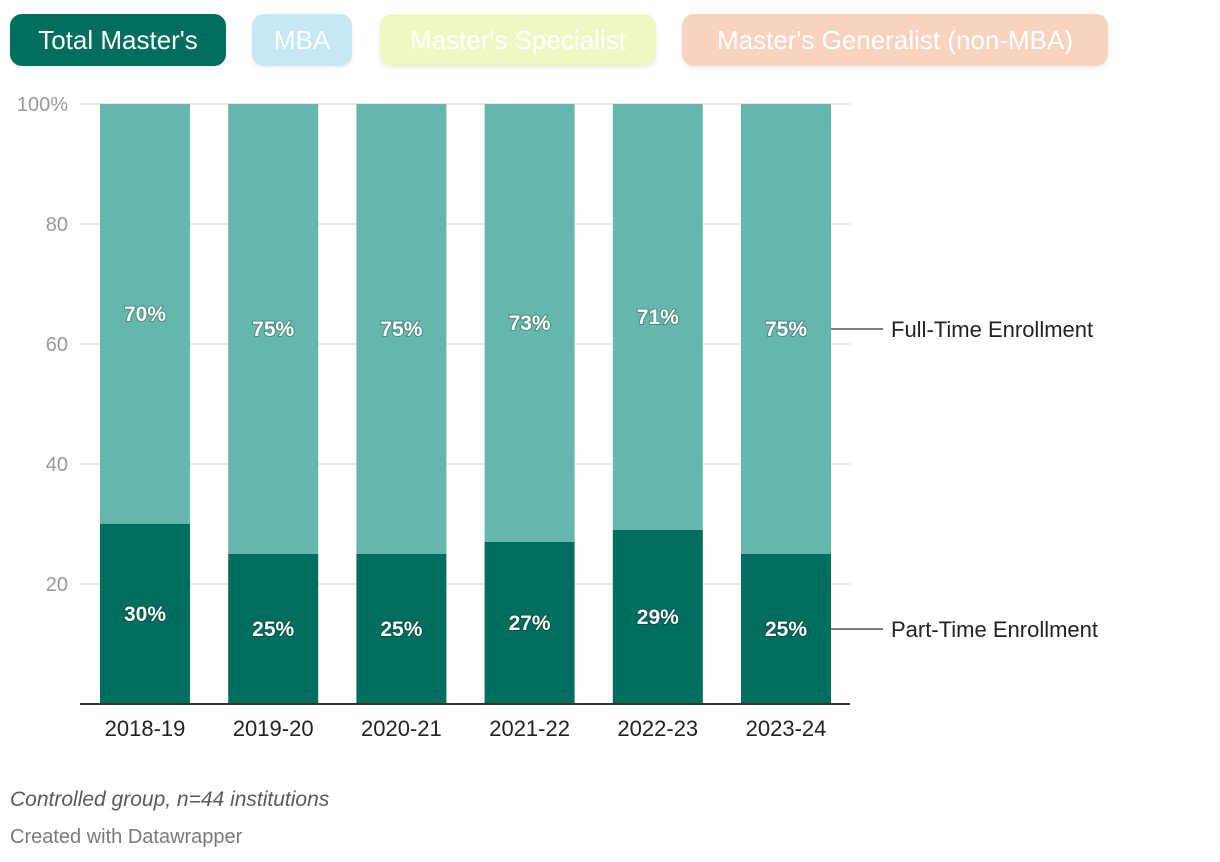 The width and height of the screenshot is (1220, 862). I want to click on x-tick-label: 2020-21, so click(401, 728).